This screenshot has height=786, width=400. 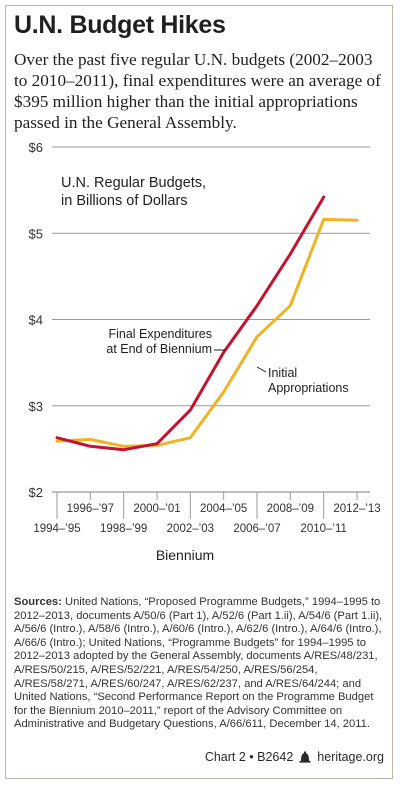 What do you see at coordinates (249, 757) in the screenshot?
I see `chart-id: Chart 2 • B2642` at bounding box center [249, 757].